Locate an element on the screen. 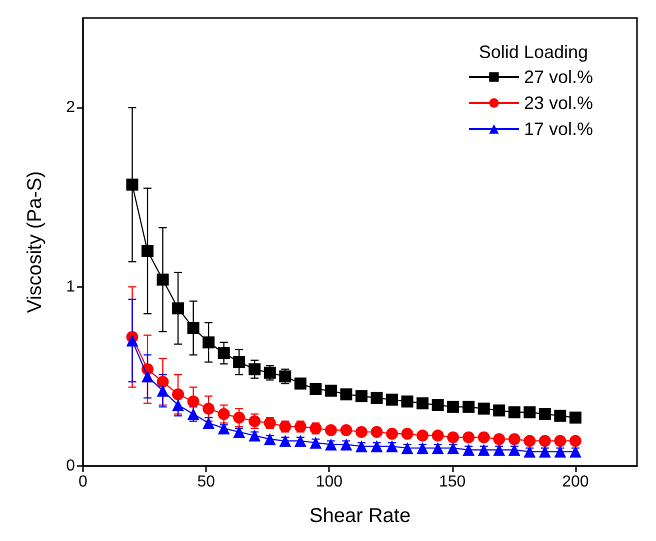 The height and width of the screenshot is (541, 656). x-tick-label: 0 is located at coordinates (83, 482).